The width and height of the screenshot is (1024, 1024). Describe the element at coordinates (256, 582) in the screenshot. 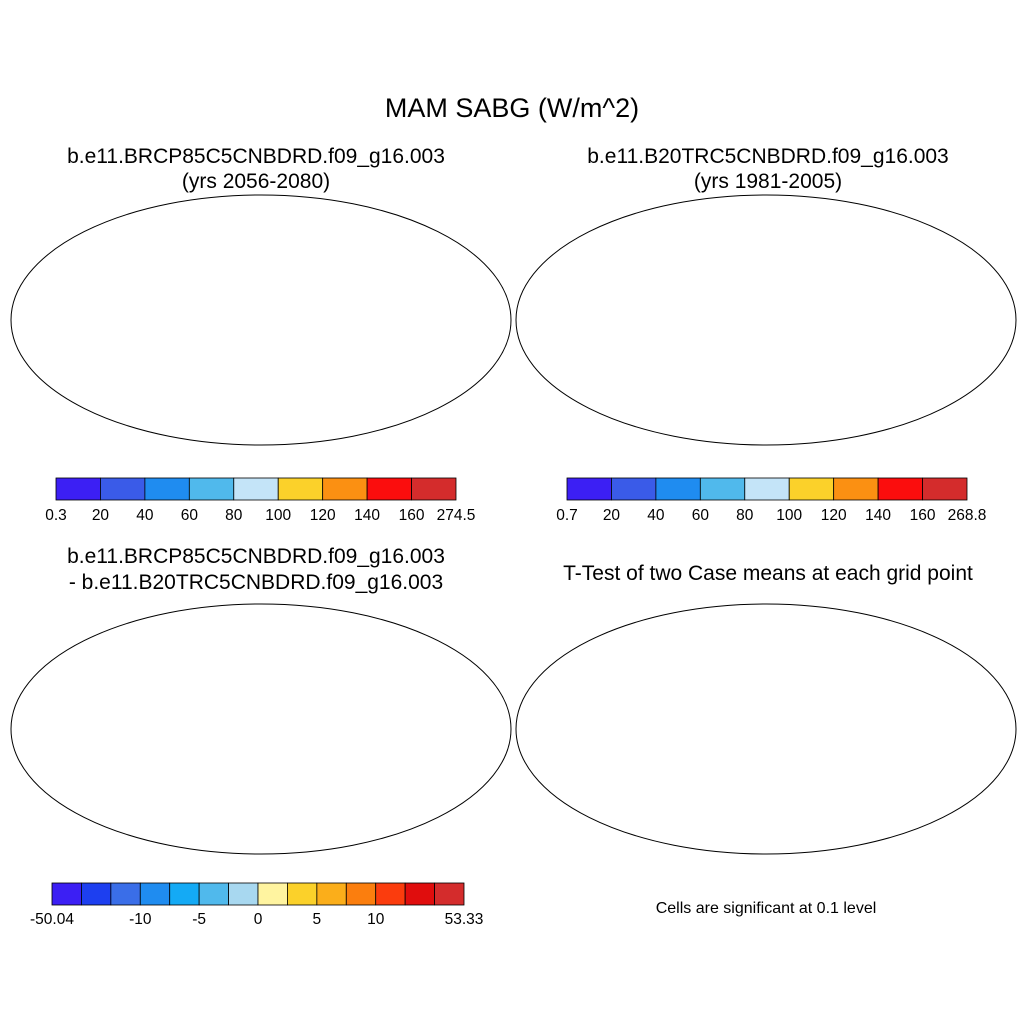

I see `panel-difference-title-line2: - b.e11.B20TRC5CNBDRD.f09_g16.003` at that location.